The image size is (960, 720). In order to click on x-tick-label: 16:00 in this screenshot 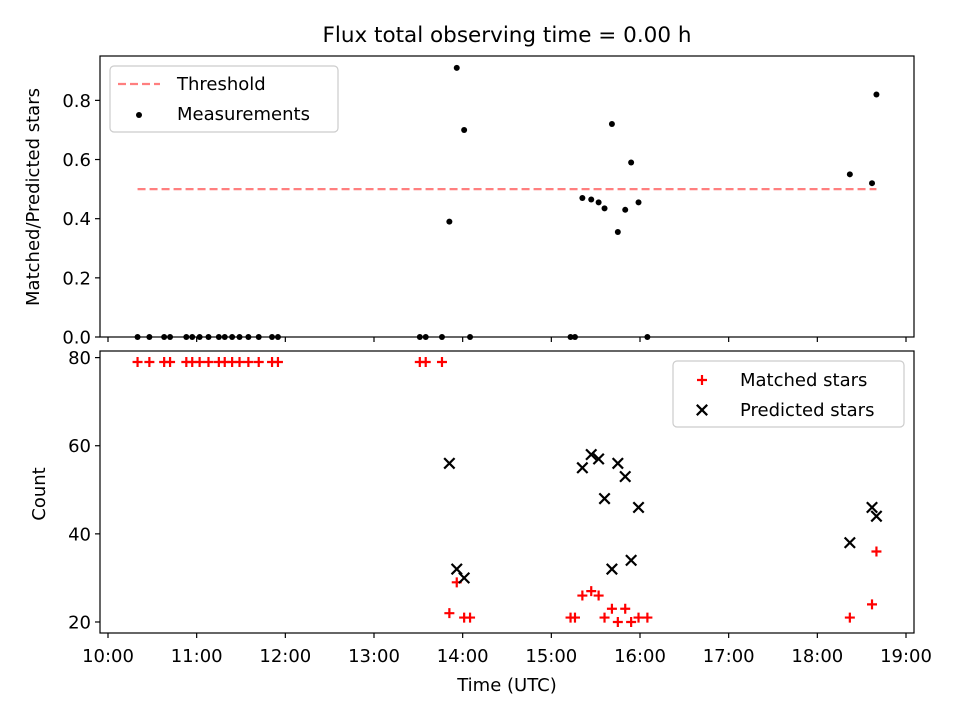, I will do `click(640, 656)`.